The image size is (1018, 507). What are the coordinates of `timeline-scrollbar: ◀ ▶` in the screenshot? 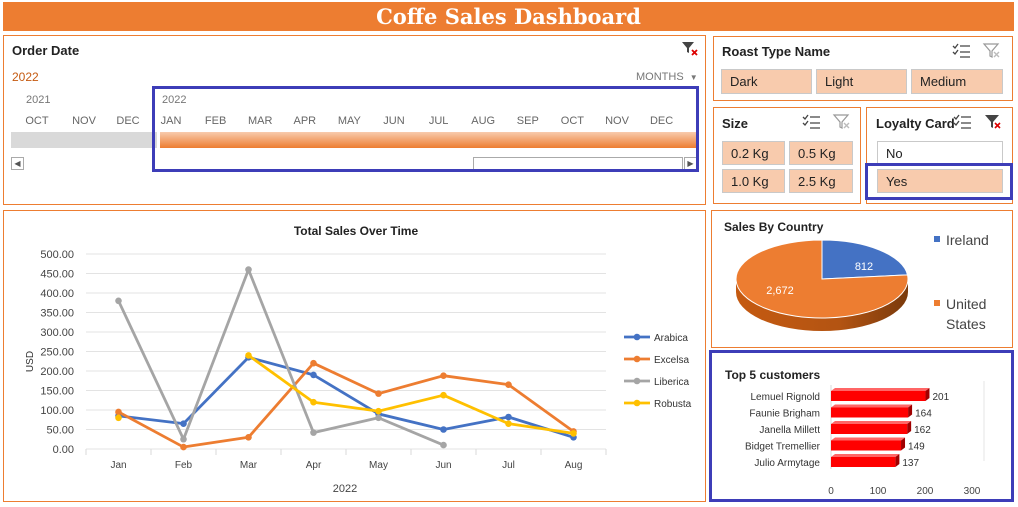 It's located at (354, 163).